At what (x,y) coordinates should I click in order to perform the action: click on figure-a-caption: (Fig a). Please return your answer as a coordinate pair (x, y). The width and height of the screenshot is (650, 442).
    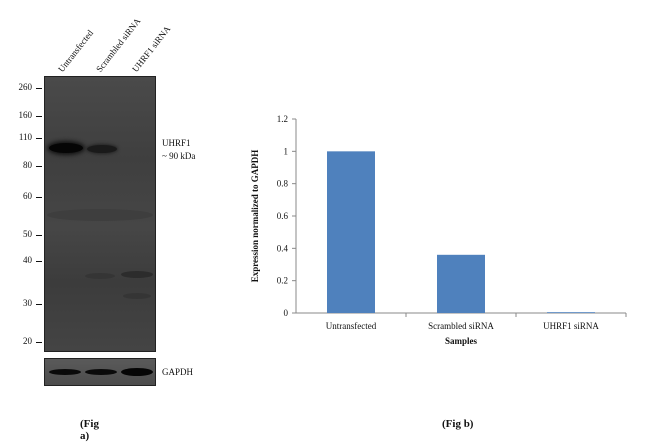
    Looking at the image, I should click on (89, 430).